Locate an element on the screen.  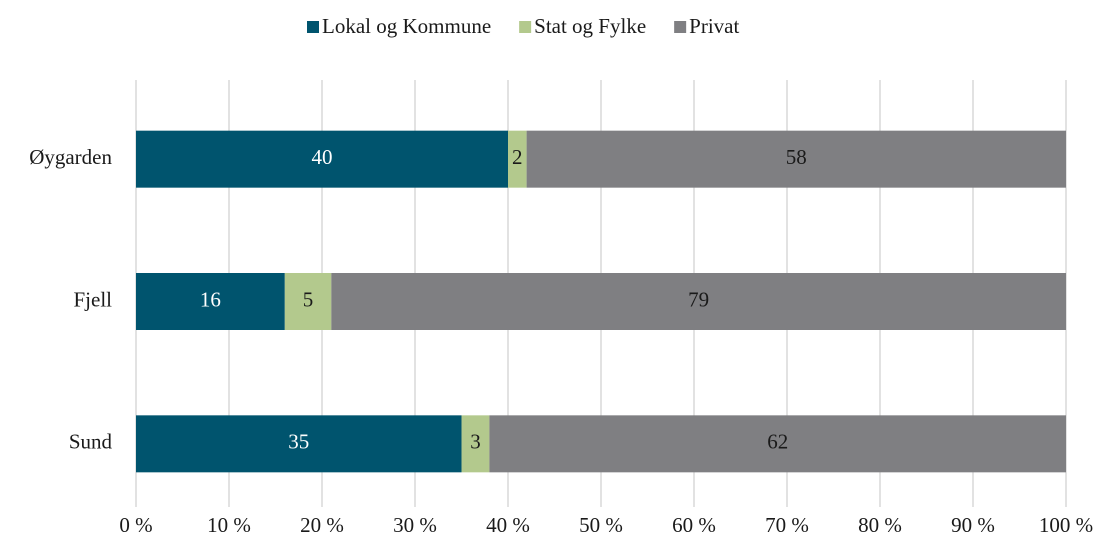
data-label: 2 is located at coordinates (517, 157).